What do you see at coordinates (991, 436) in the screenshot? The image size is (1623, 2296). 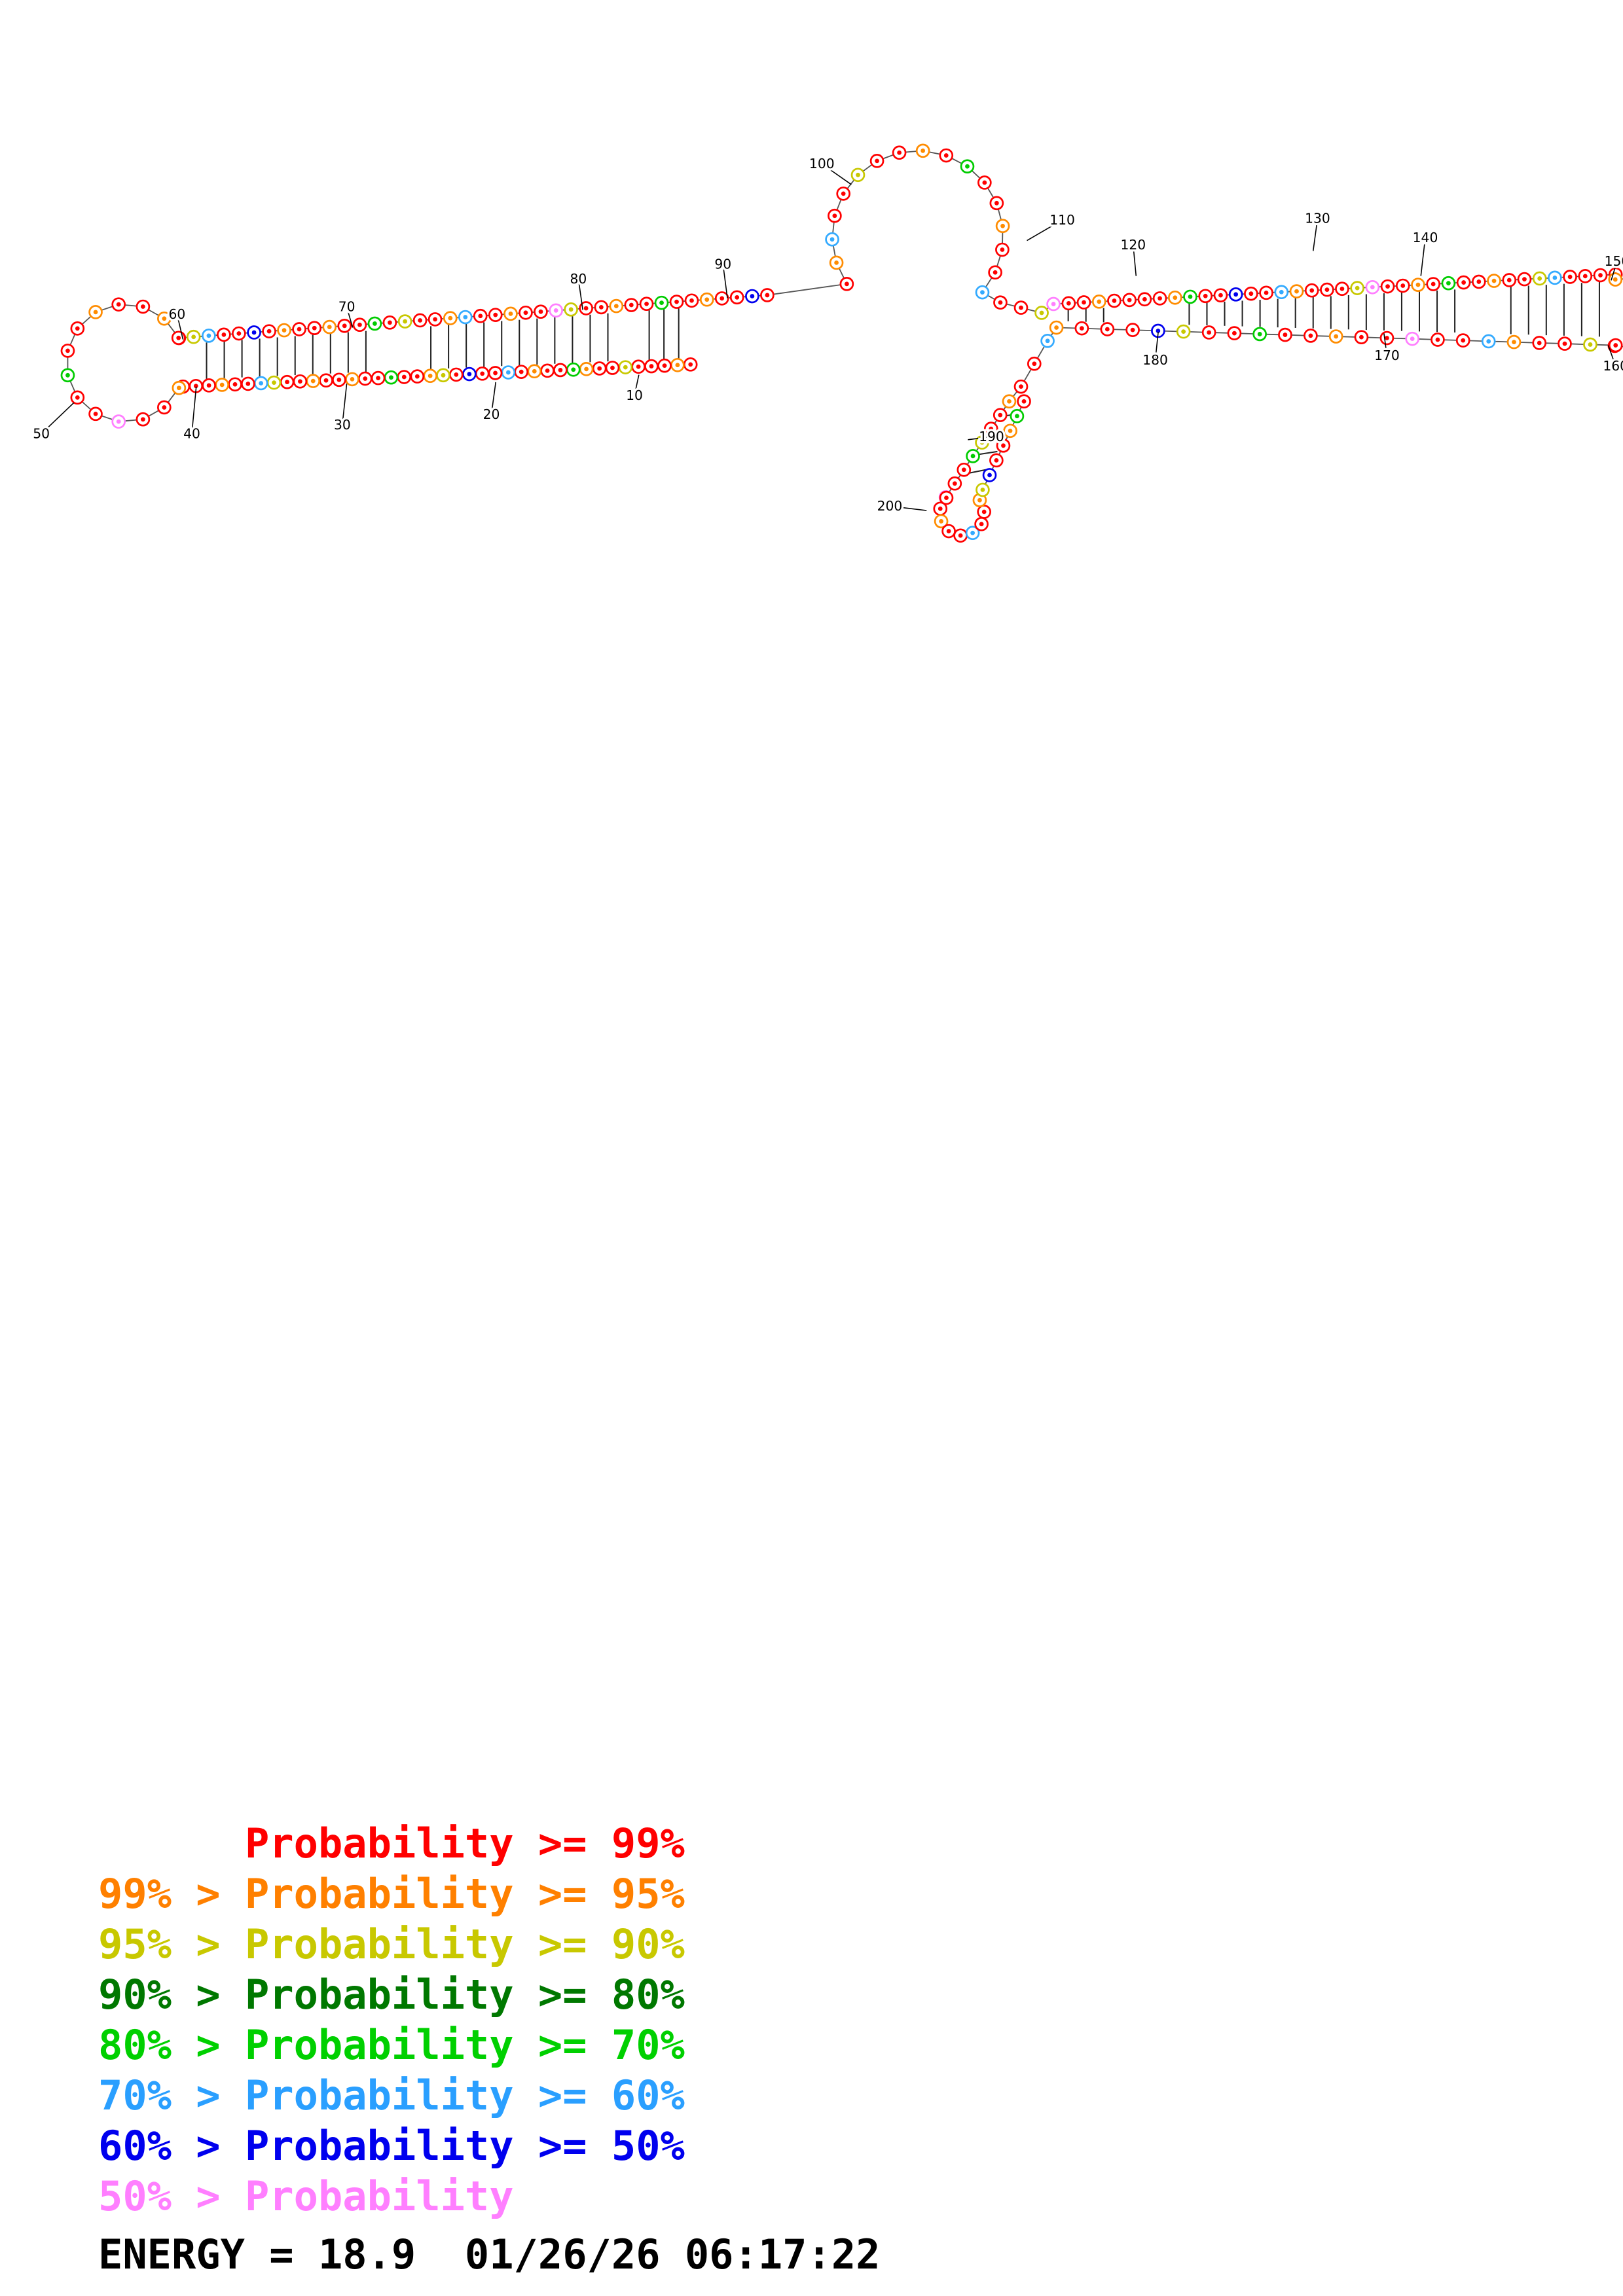 I see `position-label: 190` at bounding box center [991, 436].